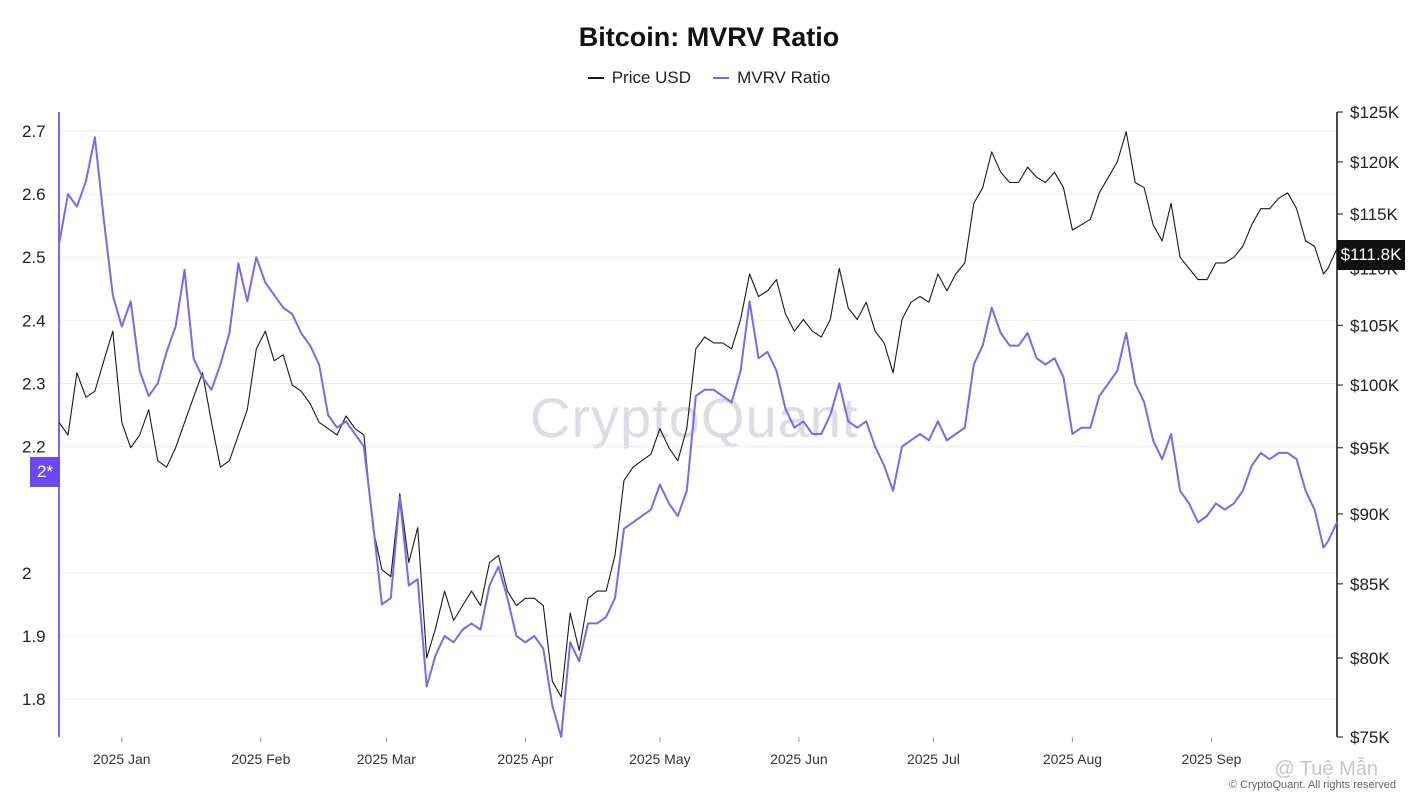 Image resolution: width=1418 pixels, height=799 pixels. I want to click on right-tick-label-6: $105K, so click(1375, 325).